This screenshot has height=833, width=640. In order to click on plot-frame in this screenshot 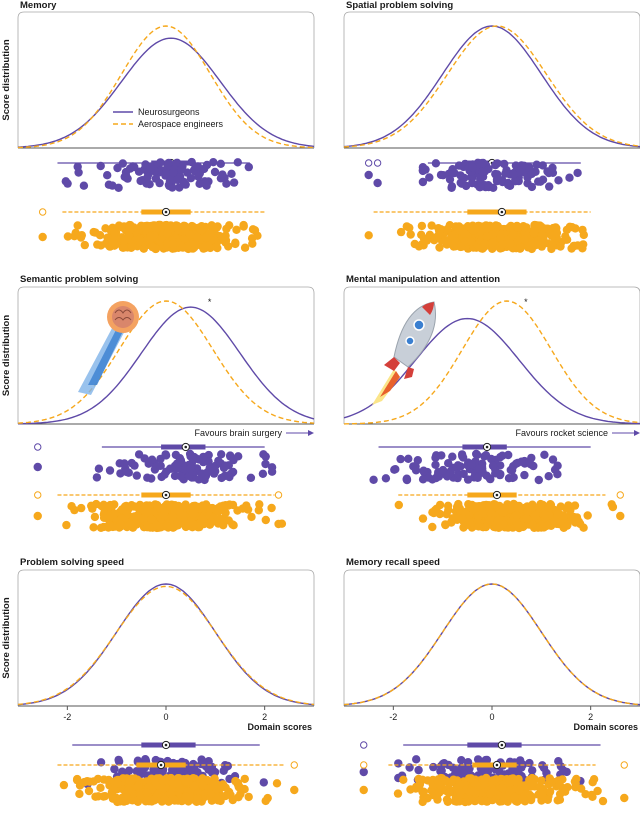, I will do `click(166, 637)`.